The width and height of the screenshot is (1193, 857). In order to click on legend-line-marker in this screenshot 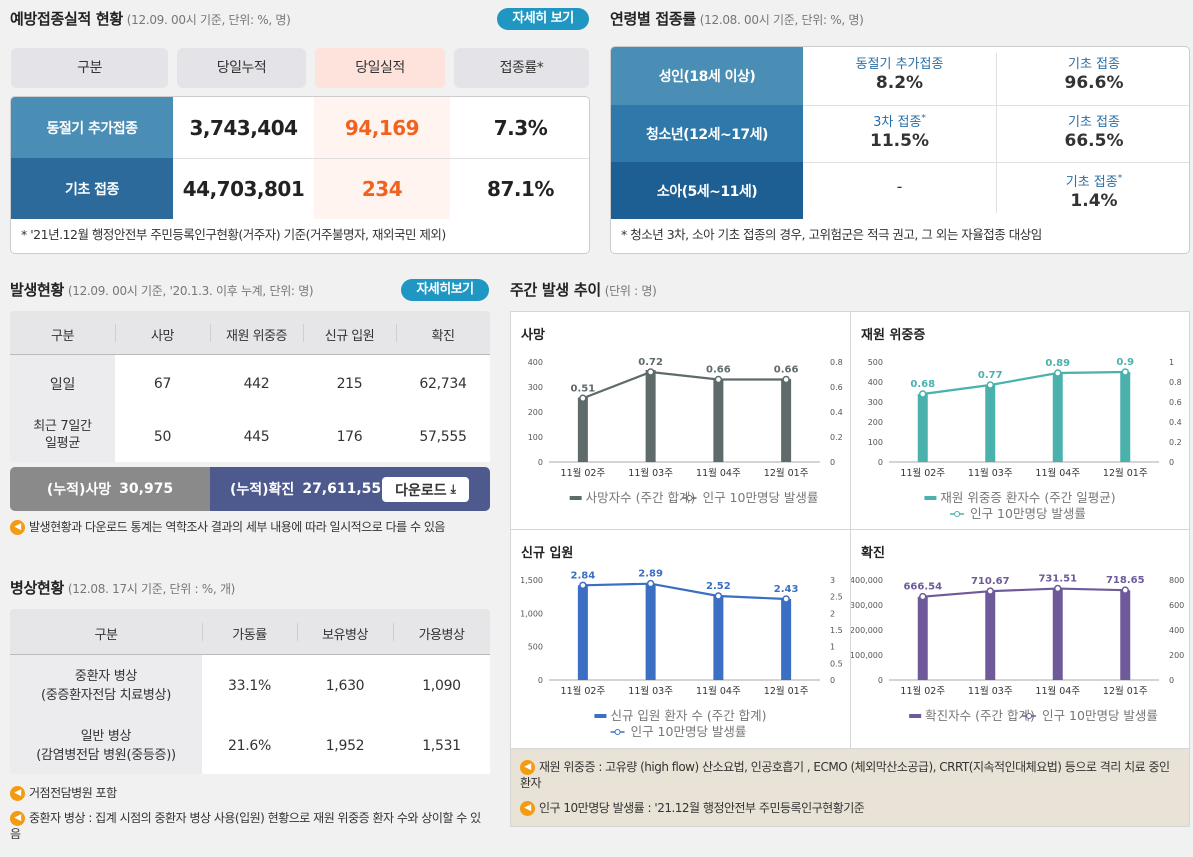, I will do `click(689, 498)`.